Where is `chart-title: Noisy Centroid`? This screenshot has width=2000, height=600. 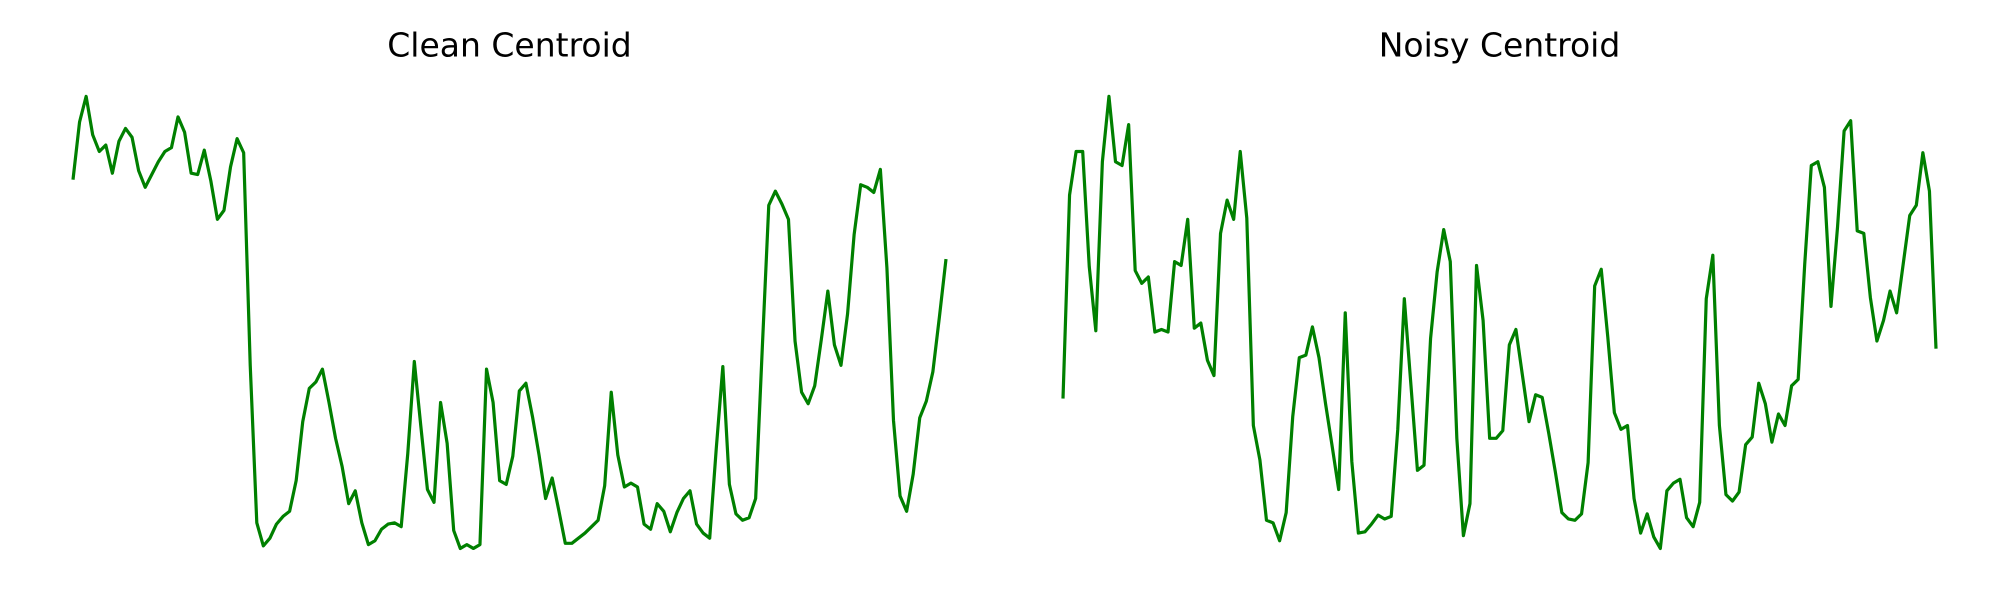 chart-title: Noisy Centroid is located at coordinates (1500, 45).